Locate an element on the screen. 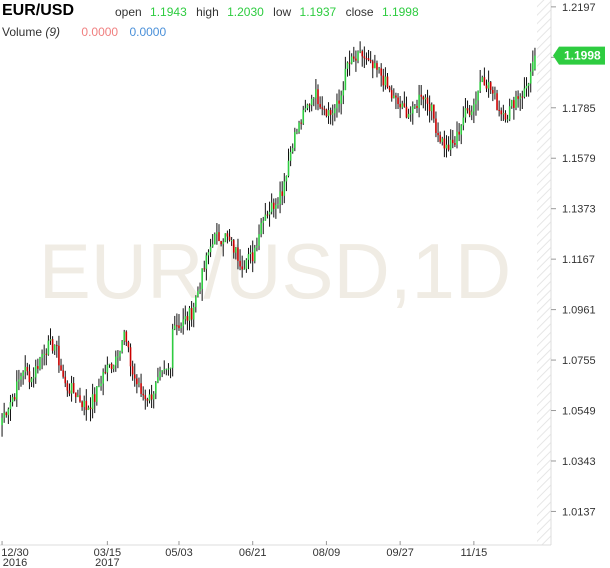 The height and width of the screenshot is (568, 610). y-tick-label: 1.0137 is located at coordinates (579, 512).